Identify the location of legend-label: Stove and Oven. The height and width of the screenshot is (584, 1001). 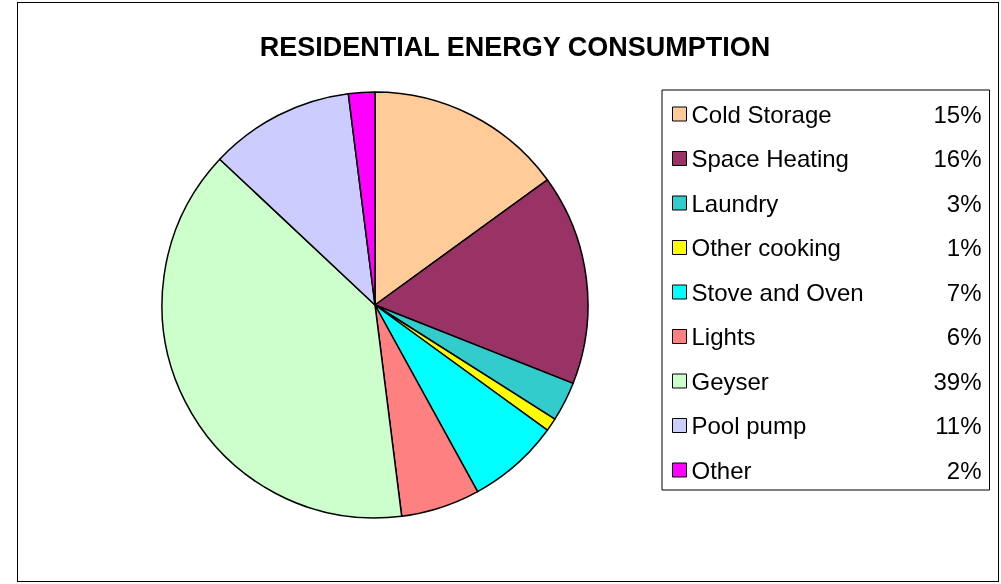
(777, 292).